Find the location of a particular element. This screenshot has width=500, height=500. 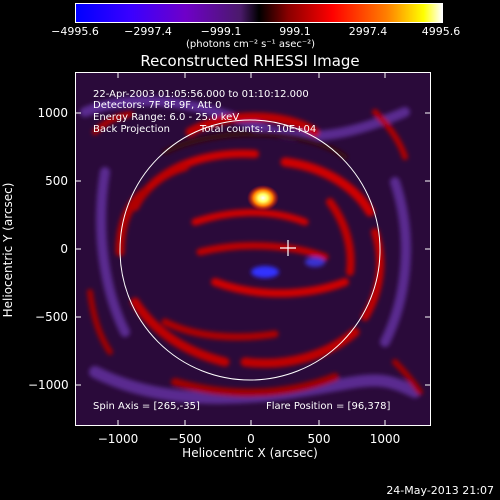

colorbar-tick: 4995.6 is located at coordinates (441, 31).